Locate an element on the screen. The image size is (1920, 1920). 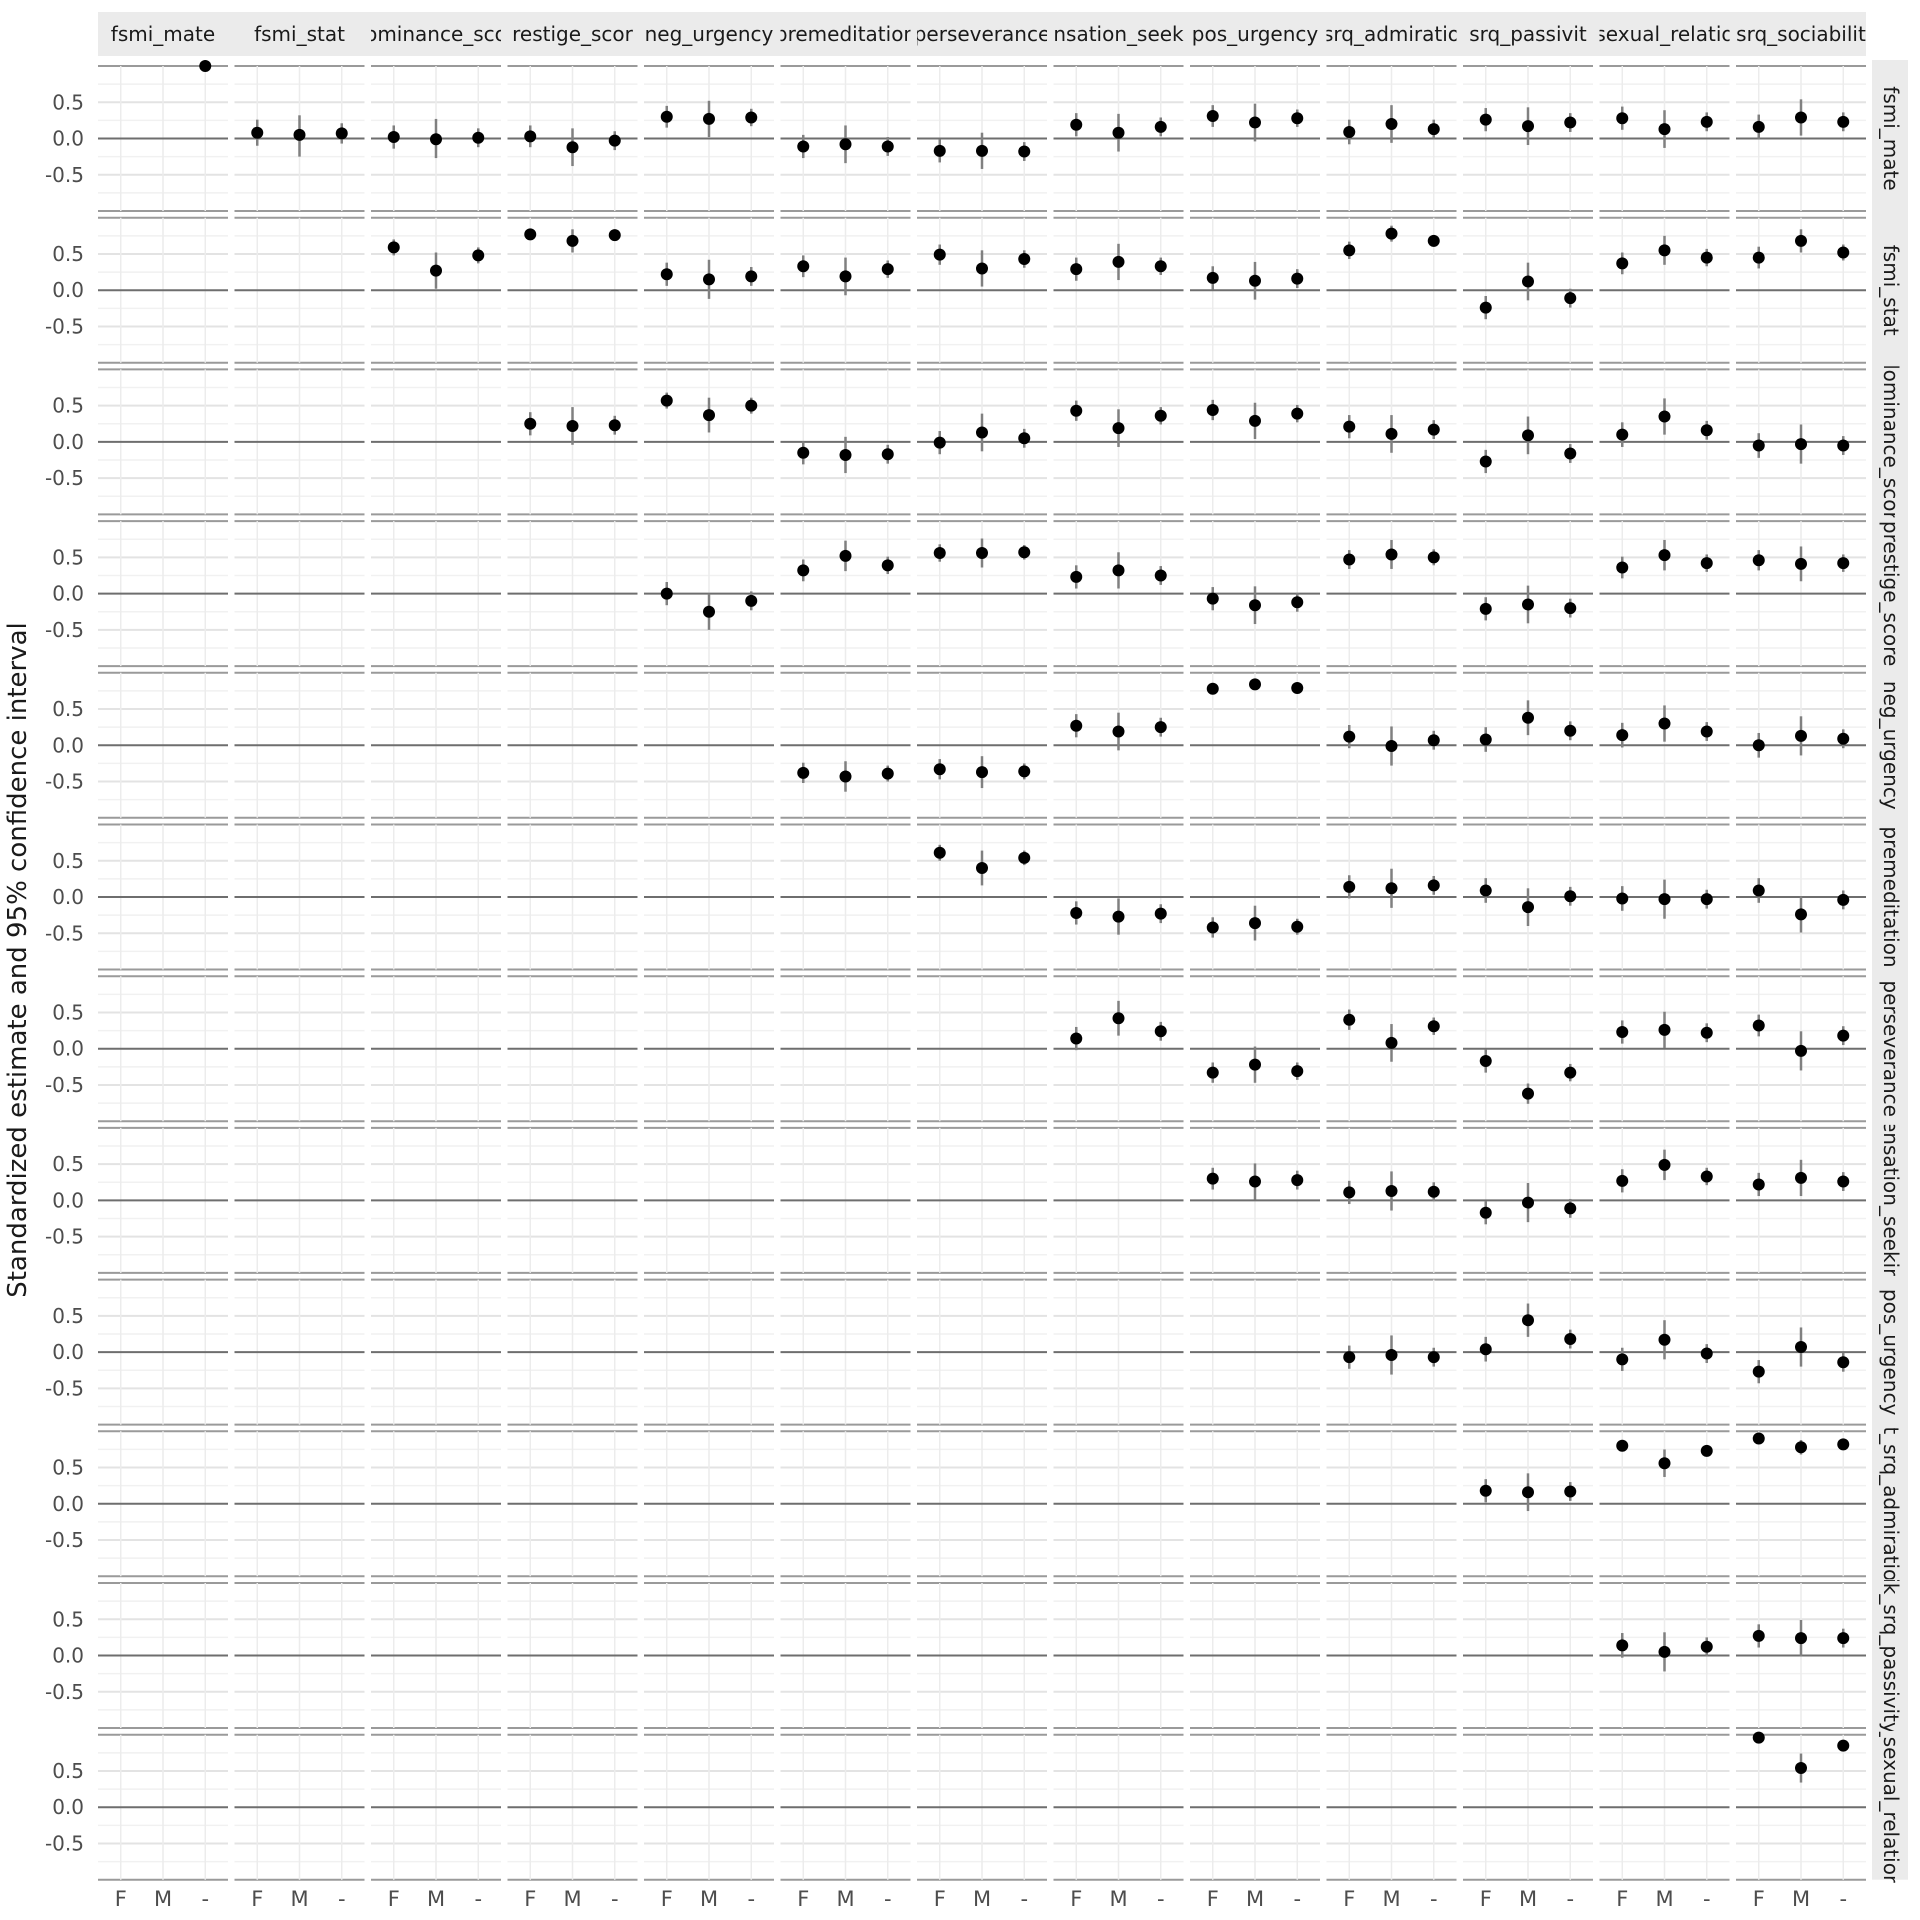
column-facet-label: restige_scor is located at coordinates (573, 34).